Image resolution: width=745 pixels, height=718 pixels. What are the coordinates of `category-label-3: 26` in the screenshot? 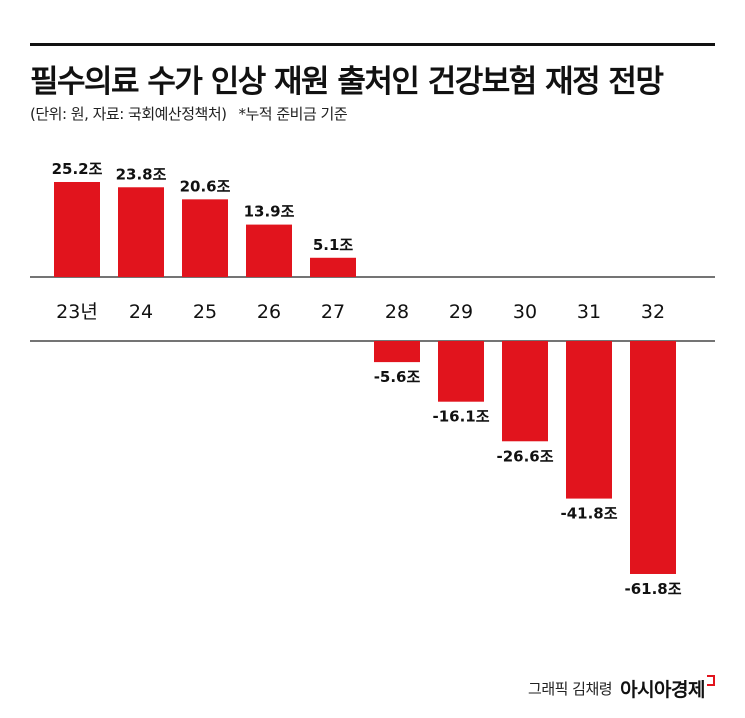 It's located at (269, 312).